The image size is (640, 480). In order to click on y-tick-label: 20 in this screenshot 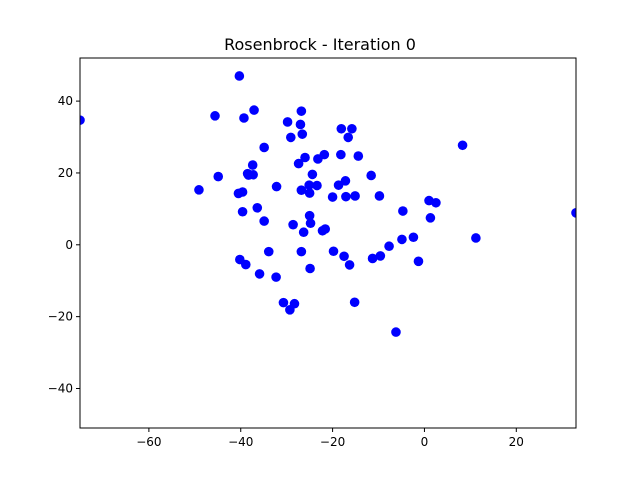, I will do `click(65, 173)`.